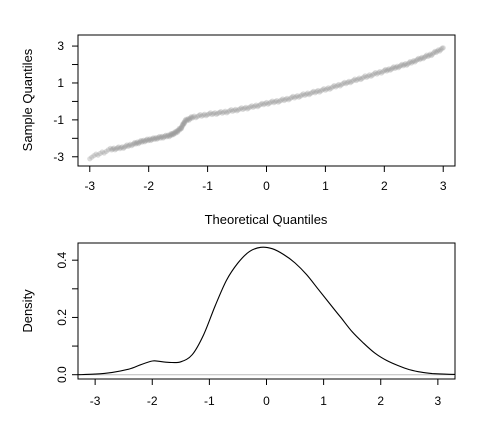 This screenshot has width=479, height=434. Describe the element at coordinates (62, 374) in the screenshot. I see `density-y-tick-label: 0.0` at that location.